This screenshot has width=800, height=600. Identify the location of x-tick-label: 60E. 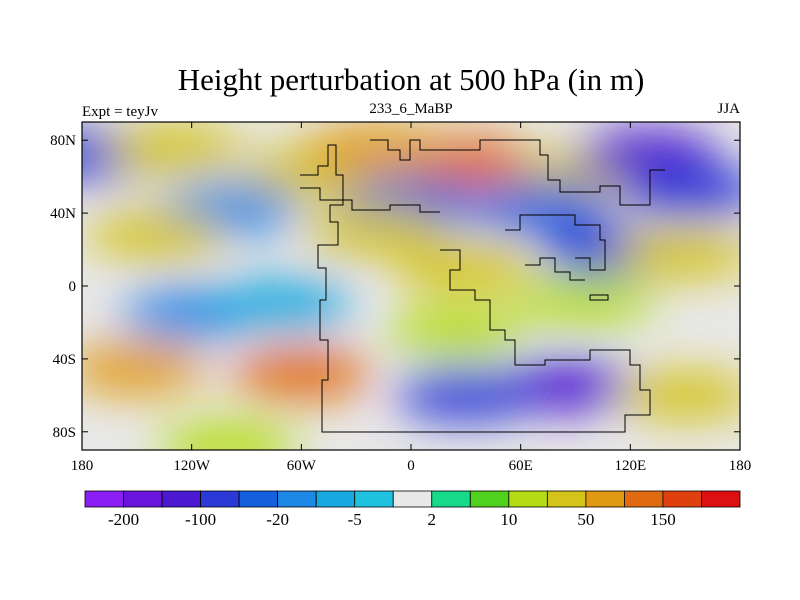
(521, 466).